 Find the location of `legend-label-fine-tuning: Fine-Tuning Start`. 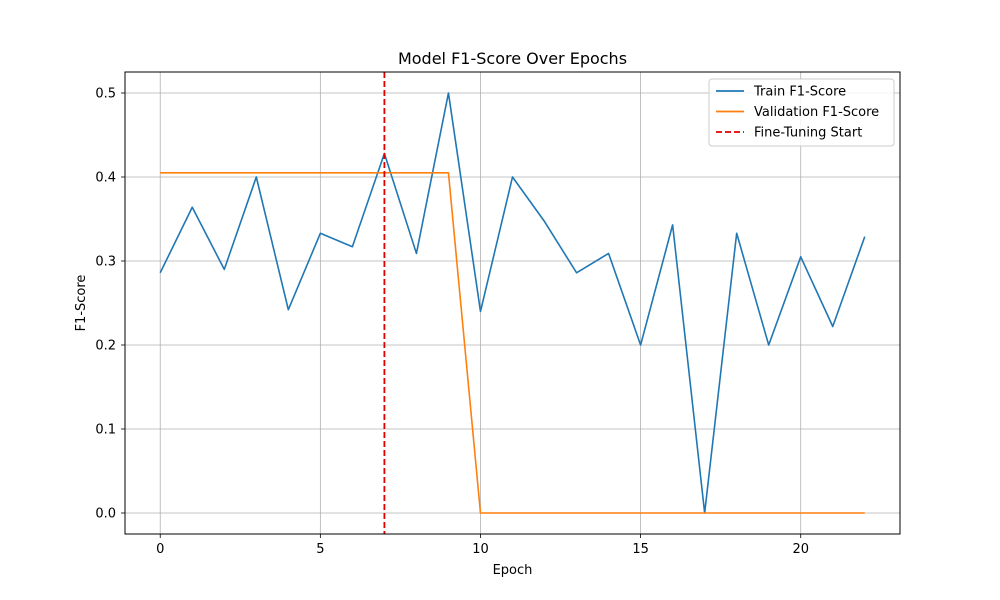

legend-label-fine-tuning: Fine-Tuning Start is located at coordinates (808, 133).